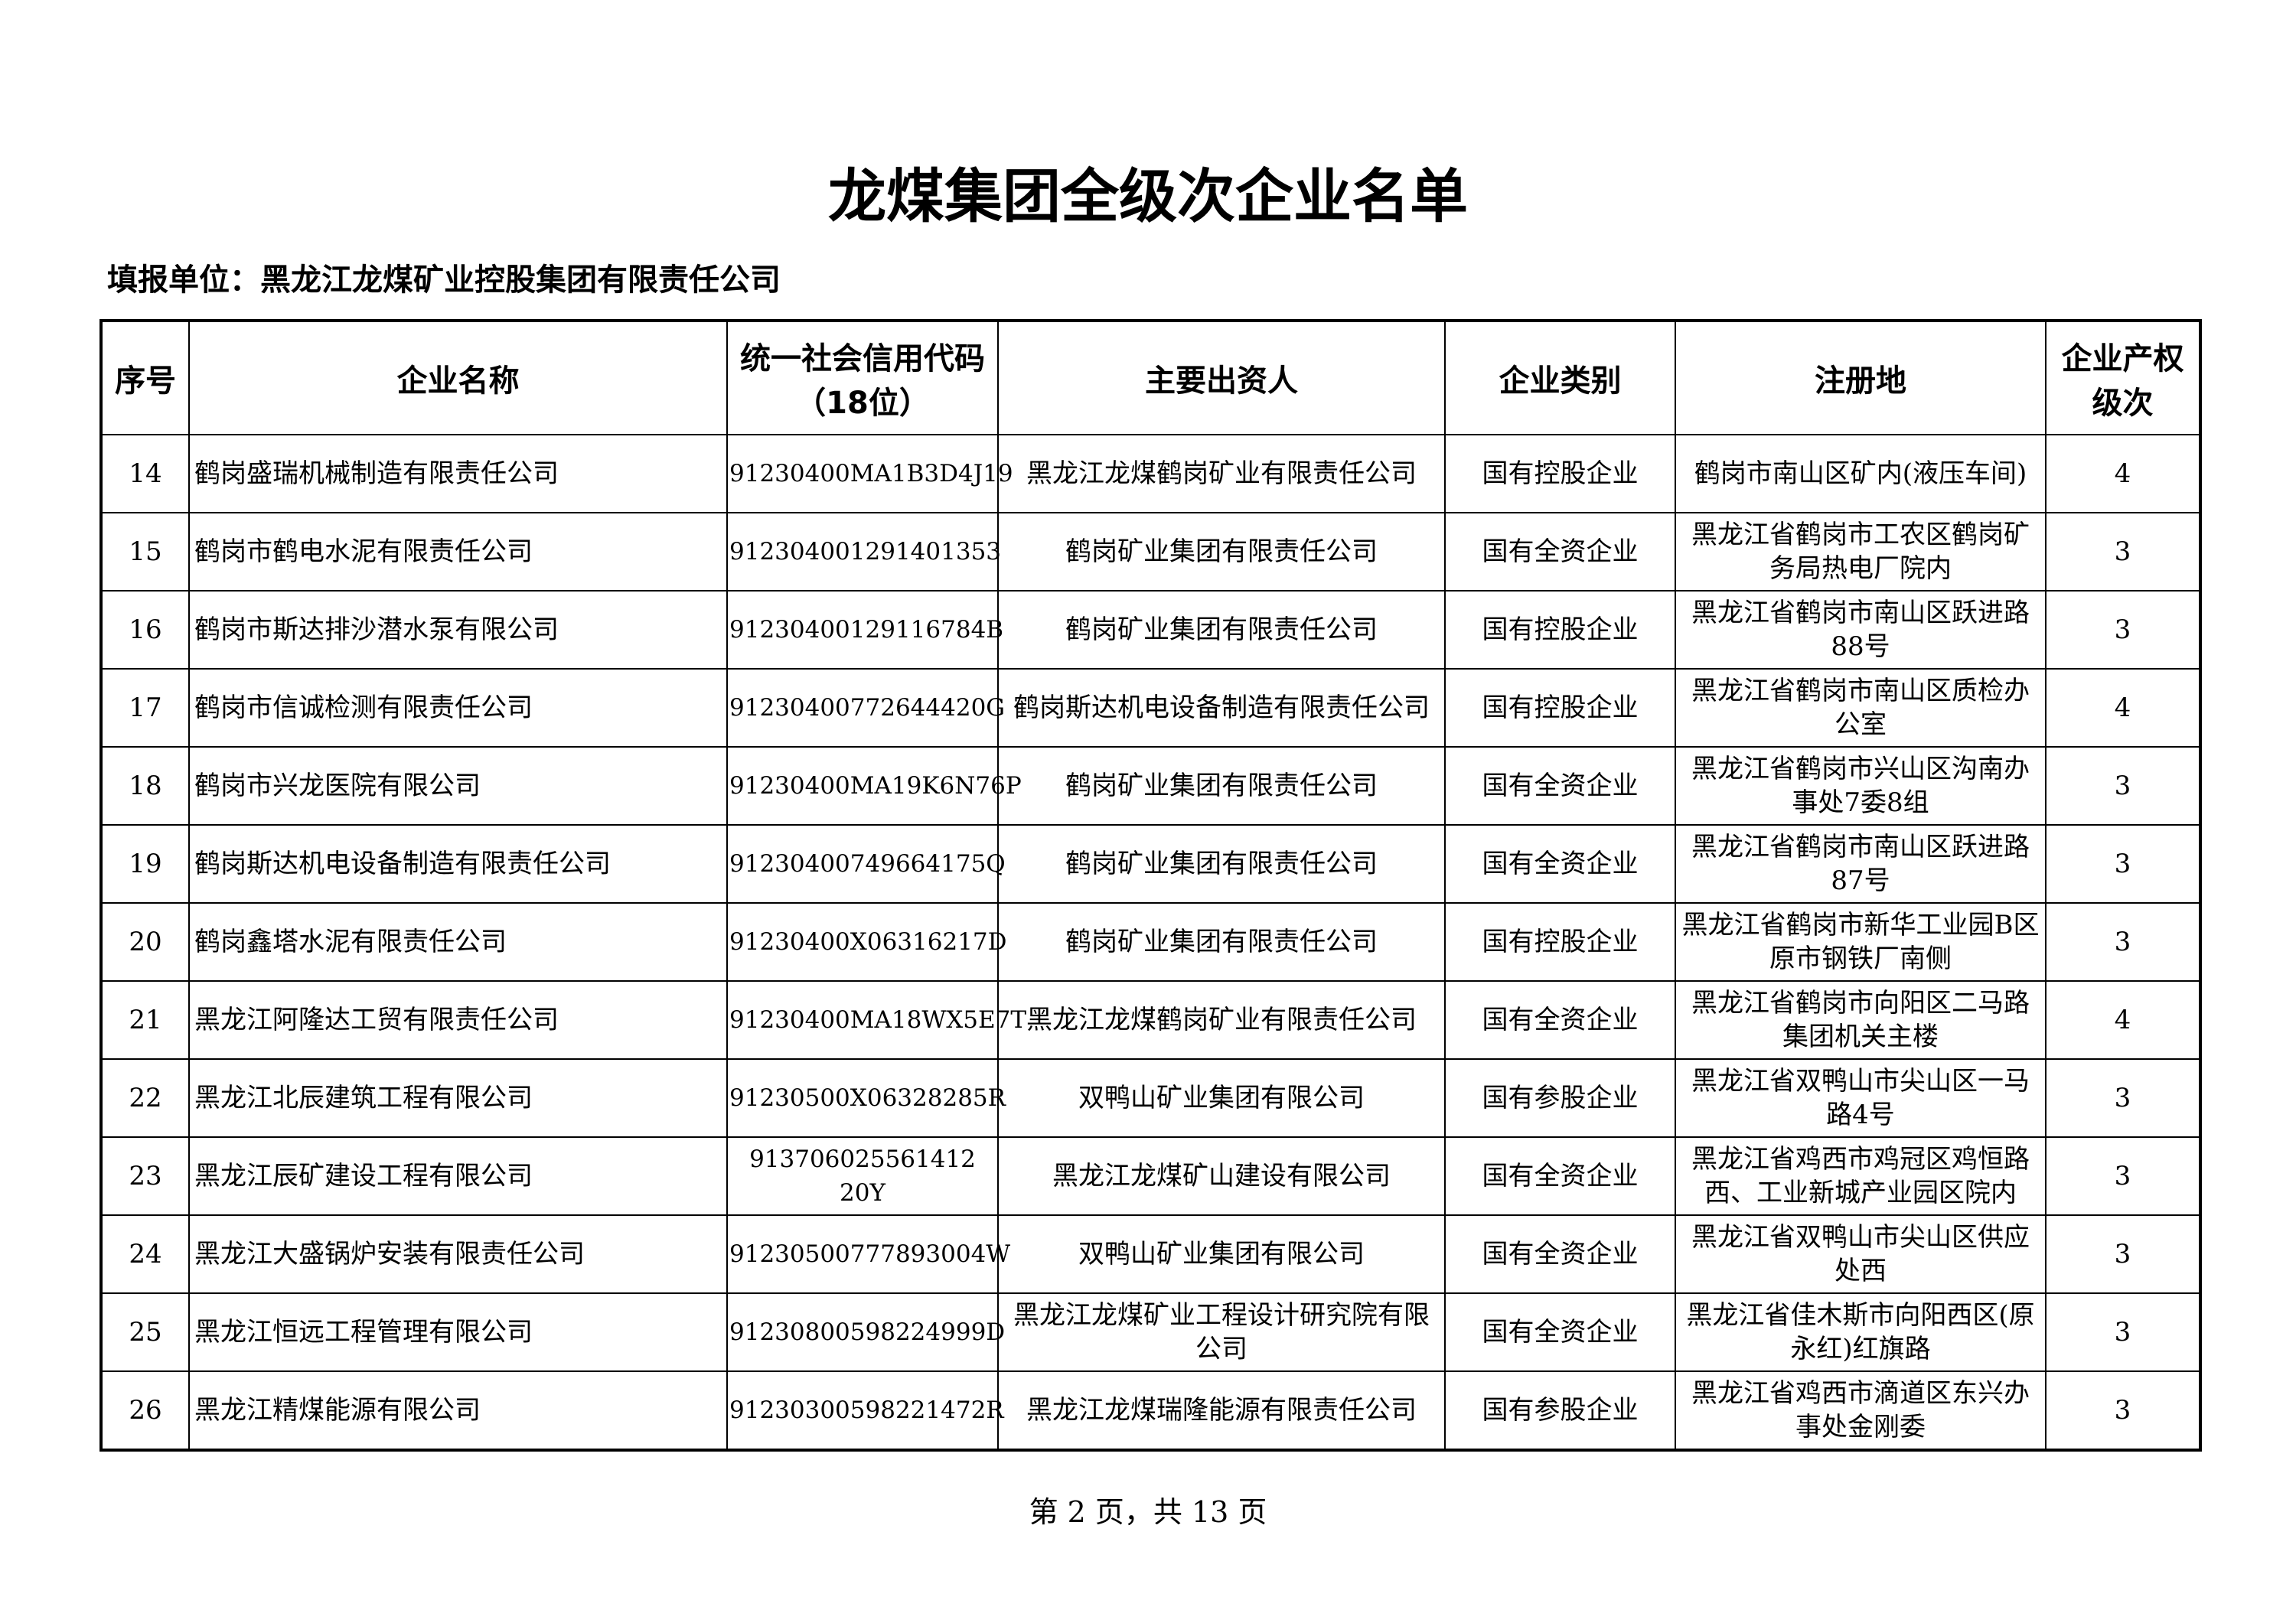  What do you see at coordinates (1861, 1176) in the screenshot?
I see `table-cell: 黑龙江省鸡西市鸡冠区鸡恒路西、工业新城产业园区院内` at bounding box center [1861, 1176].